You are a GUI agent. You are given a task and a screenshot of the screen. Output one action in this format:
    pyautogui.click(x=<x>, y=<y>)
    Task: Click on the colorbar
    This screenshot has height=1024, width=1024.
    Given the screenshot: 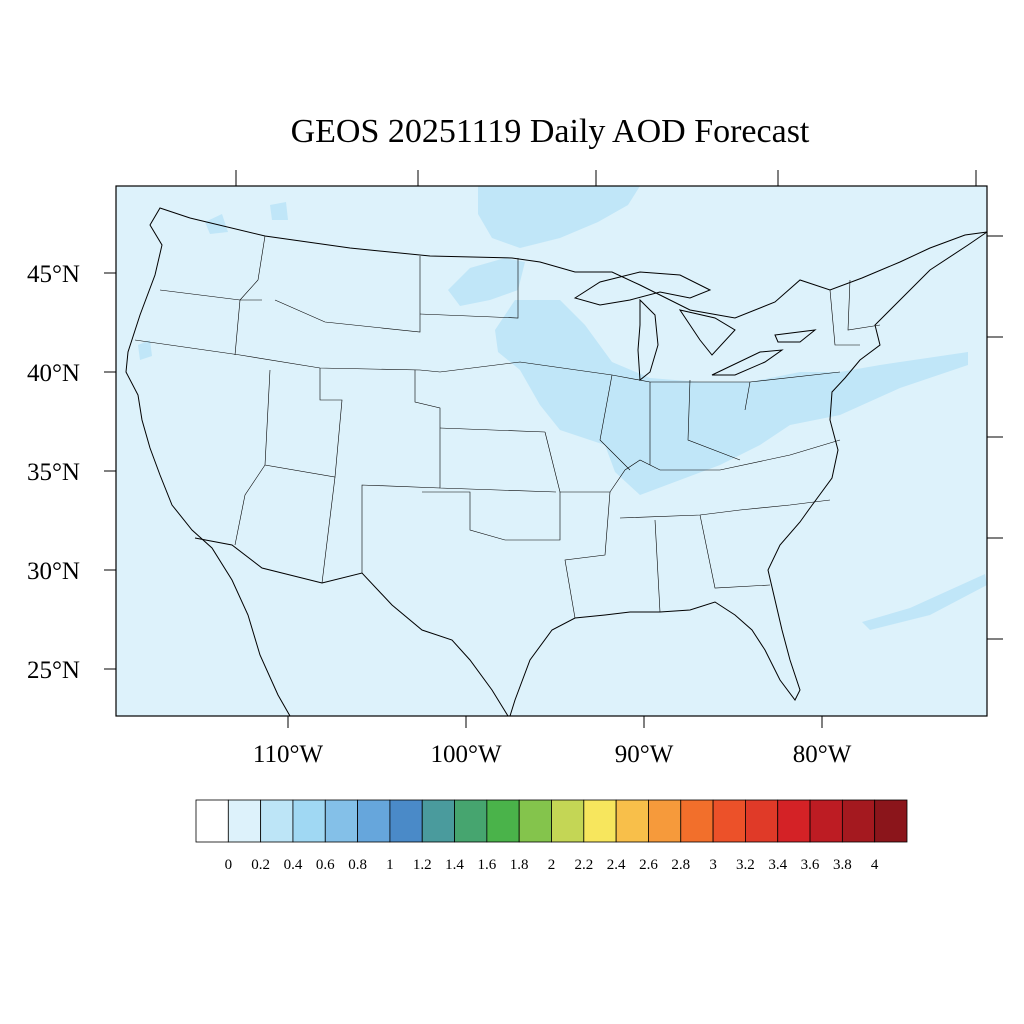 What is the action you would take?
    pyautogui.click(x=551, y=821)
    